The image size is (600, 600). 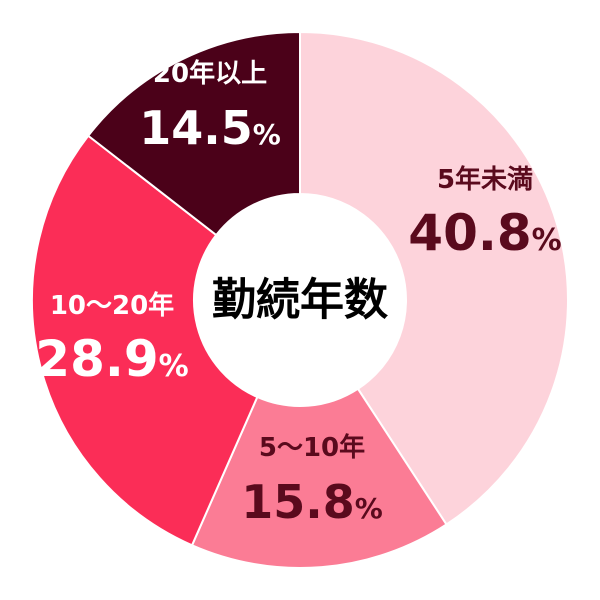 What do you see at coordinates (210, 73) in the screenshot?
I see `slice-category-label-4: 20年以上` at bounding box center [210, 73].